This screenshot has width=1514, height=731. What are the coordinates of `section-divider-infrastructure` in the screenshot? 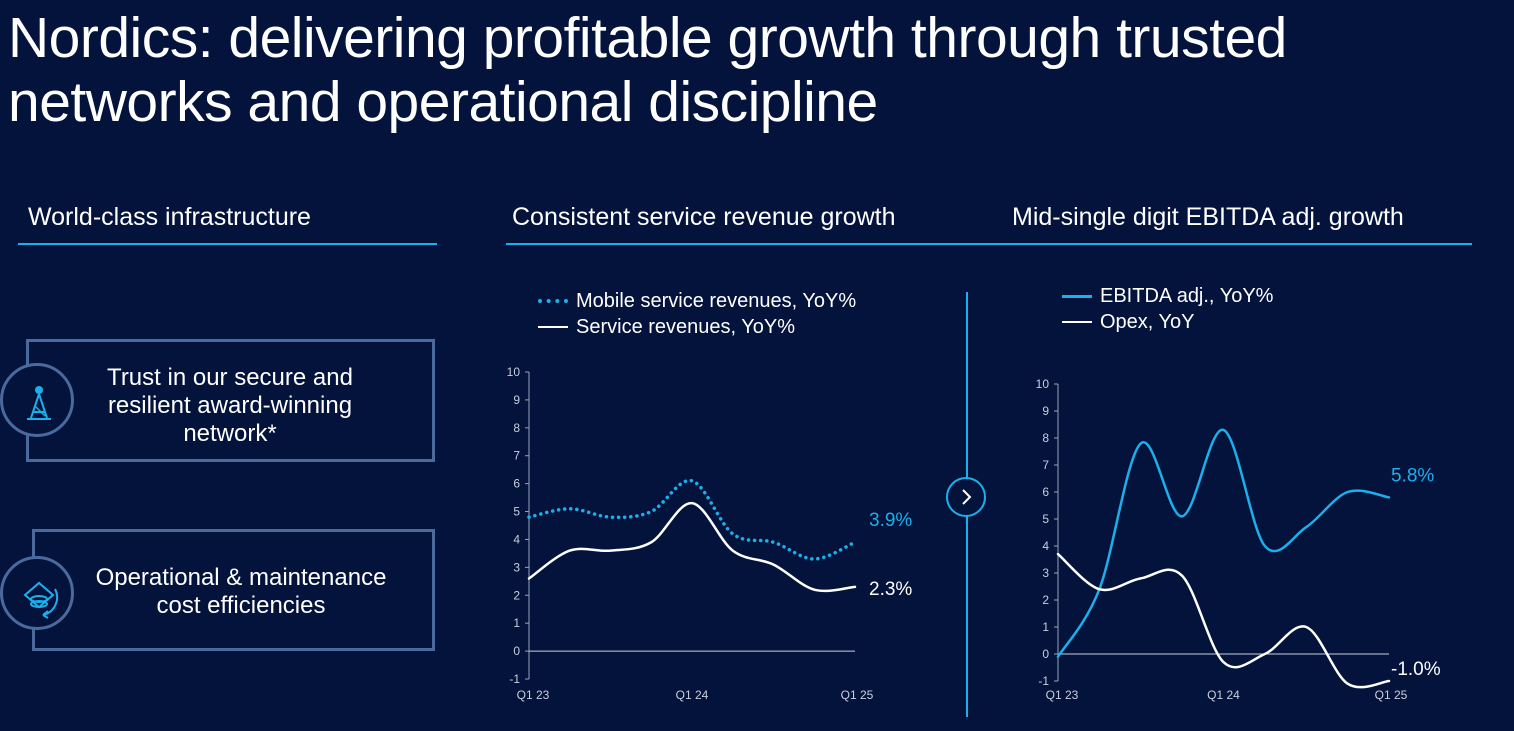 It's located at (227, 244).